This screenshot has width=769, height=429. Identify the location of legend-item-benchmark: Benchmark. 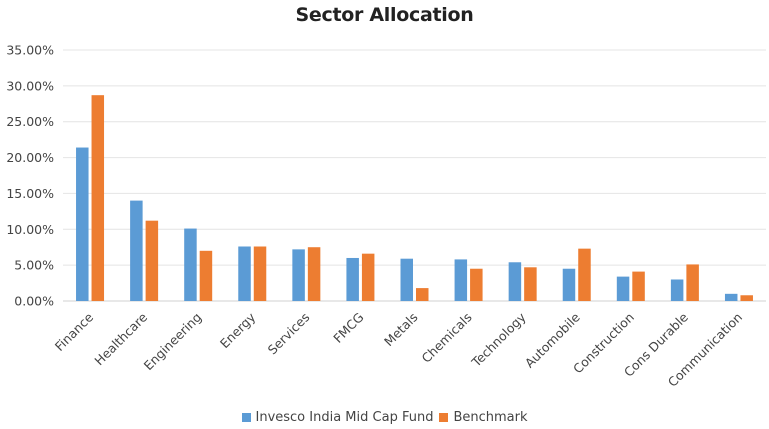
(483, 417).